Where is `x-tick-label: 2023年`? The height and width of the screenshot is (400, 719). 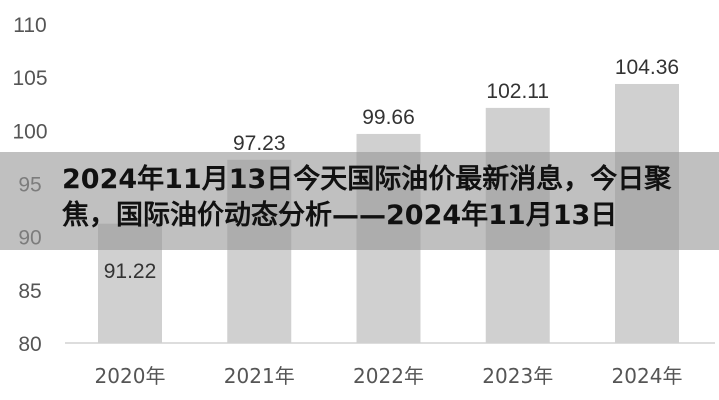 x-tick-label: 2023年 is located at coordinates (517, 376).